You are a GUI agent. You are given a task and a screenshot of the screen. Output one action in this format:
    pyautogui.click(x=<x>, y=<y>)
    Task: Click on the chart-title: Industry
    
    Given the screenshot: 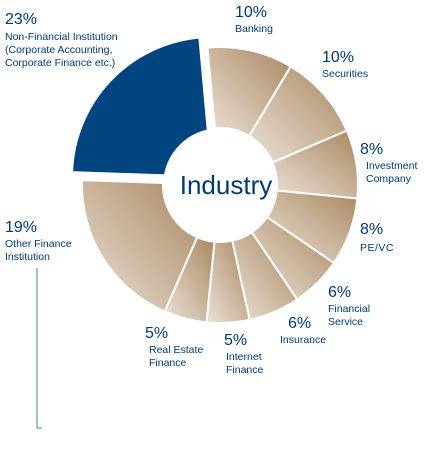 What is the action you would take?
    pyautogui.click(x=226, y=185)
    